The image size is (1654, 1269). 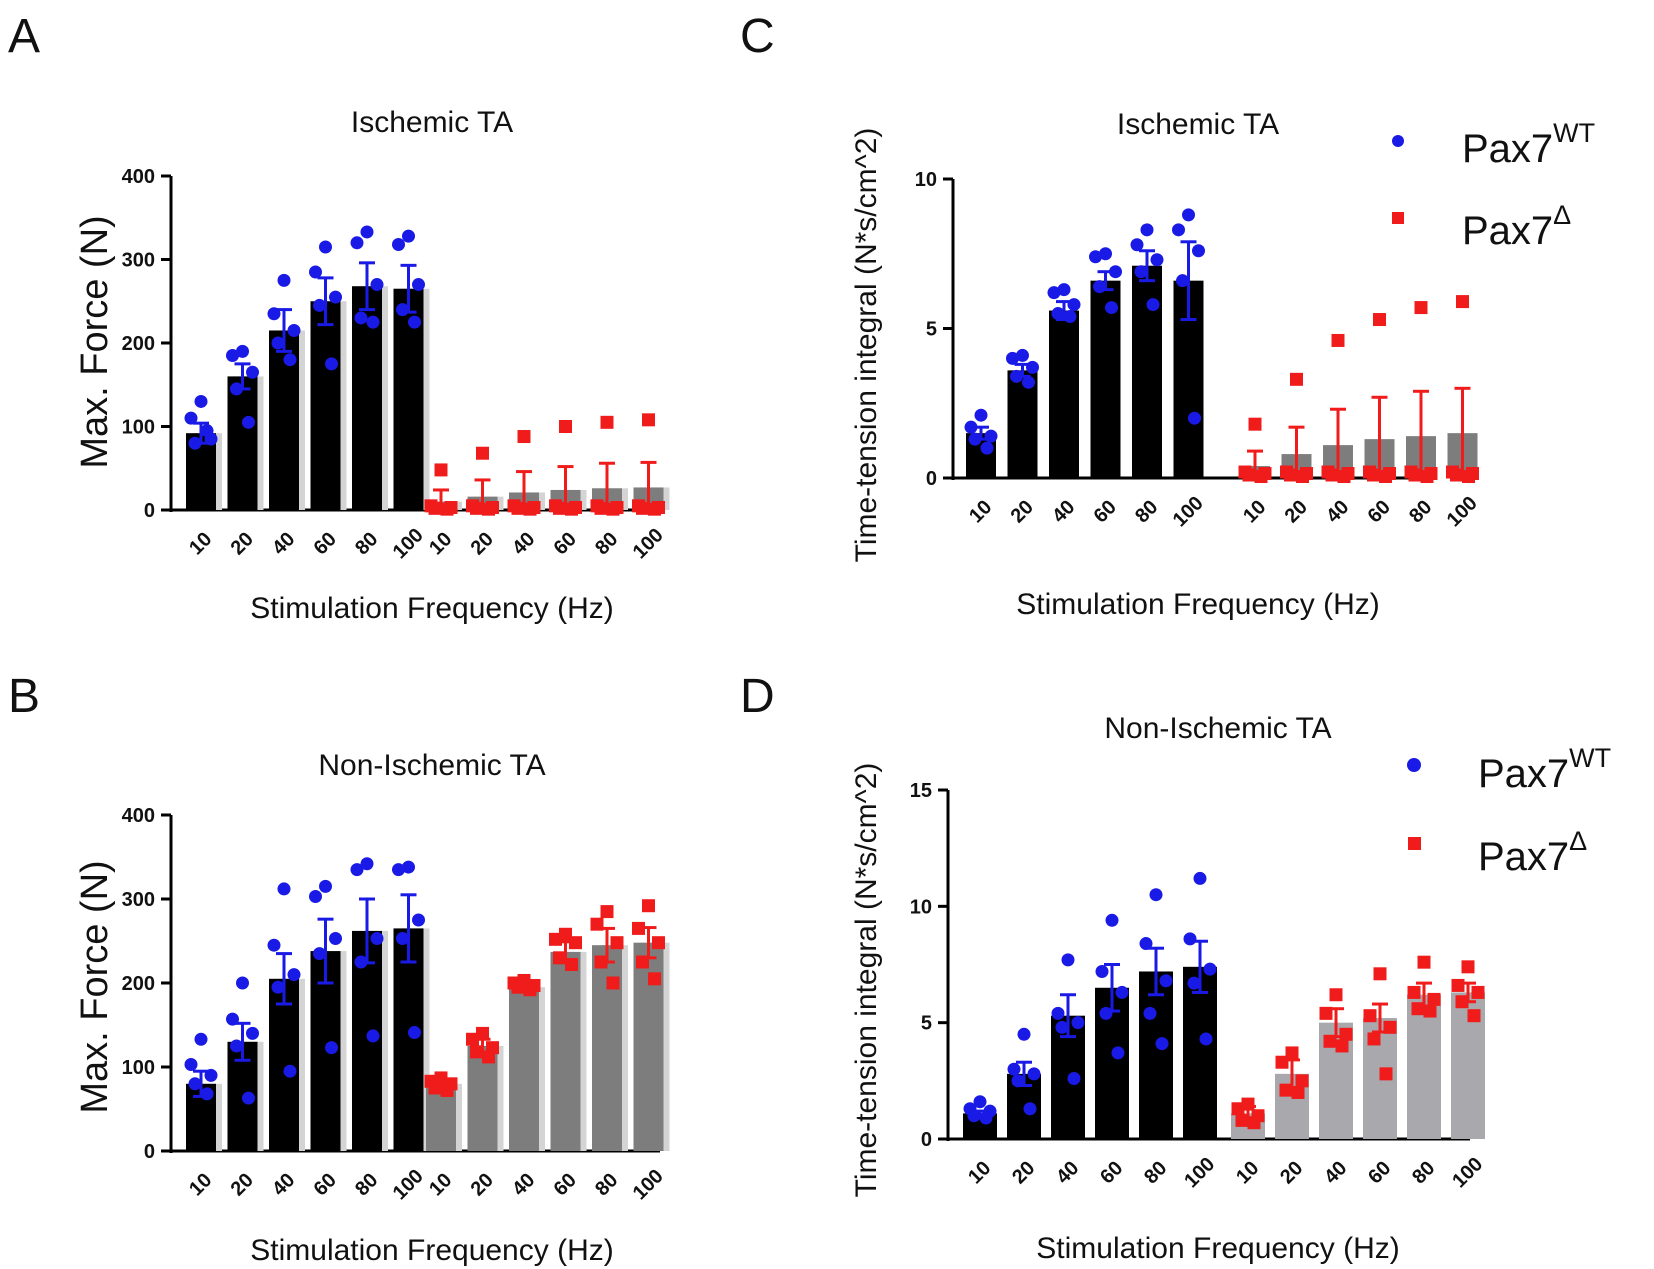 What do you see at coordinates (242, 443) in the screenshot?
I see `panel-a-wt-bar` at bounding box center [242, 443].